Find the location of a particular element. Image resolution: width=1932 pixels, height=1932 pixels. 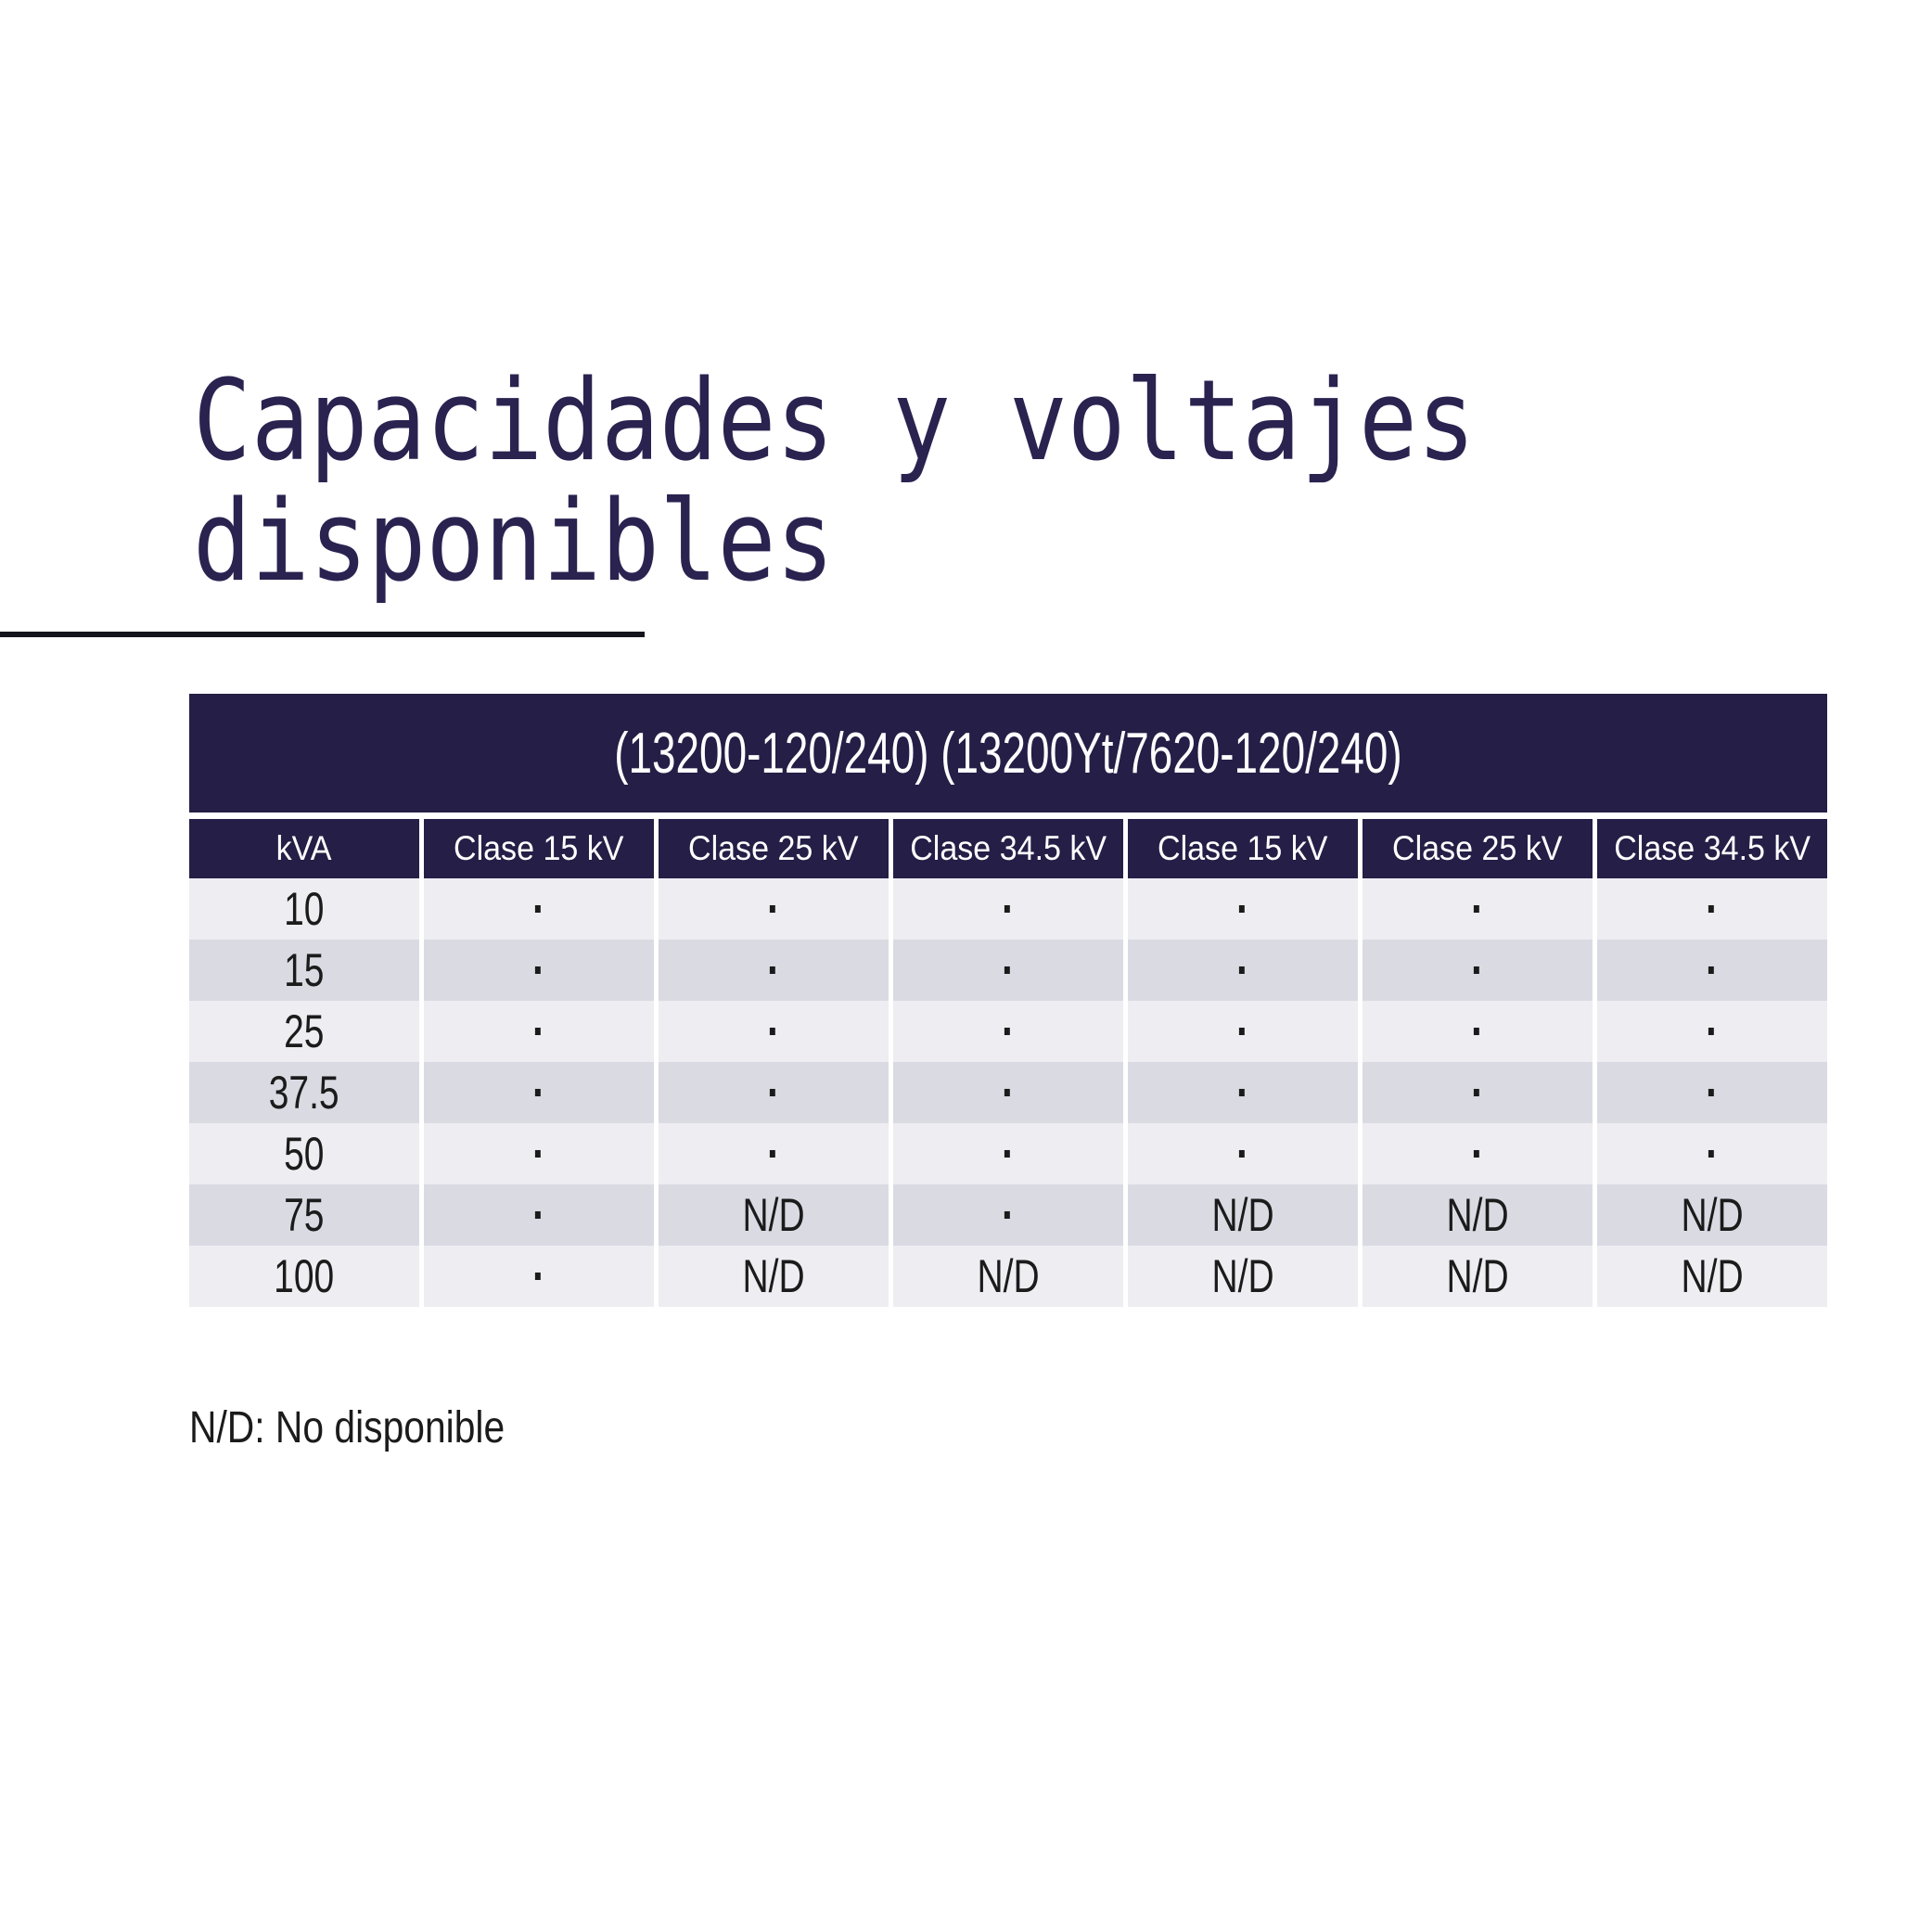

footnote-text: N/D: No disponible is located at coordinates (347, 1427).